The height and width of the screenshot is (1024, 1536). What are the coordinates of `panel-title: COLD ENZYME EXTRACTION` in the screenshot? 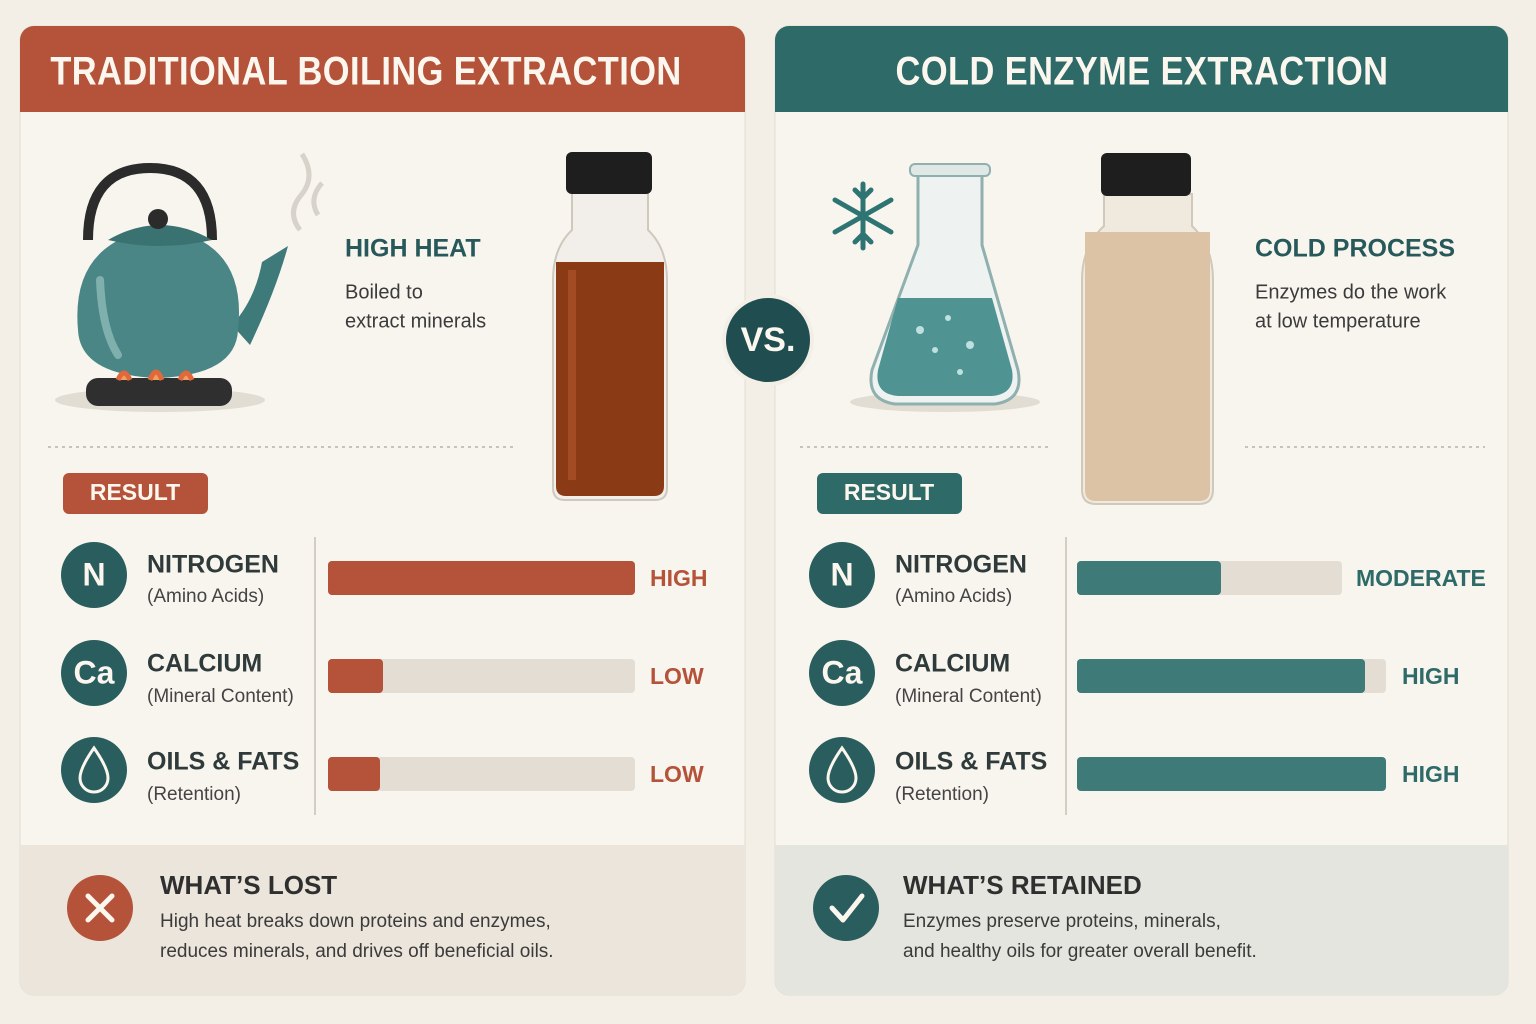 It's located at (1142, 70).